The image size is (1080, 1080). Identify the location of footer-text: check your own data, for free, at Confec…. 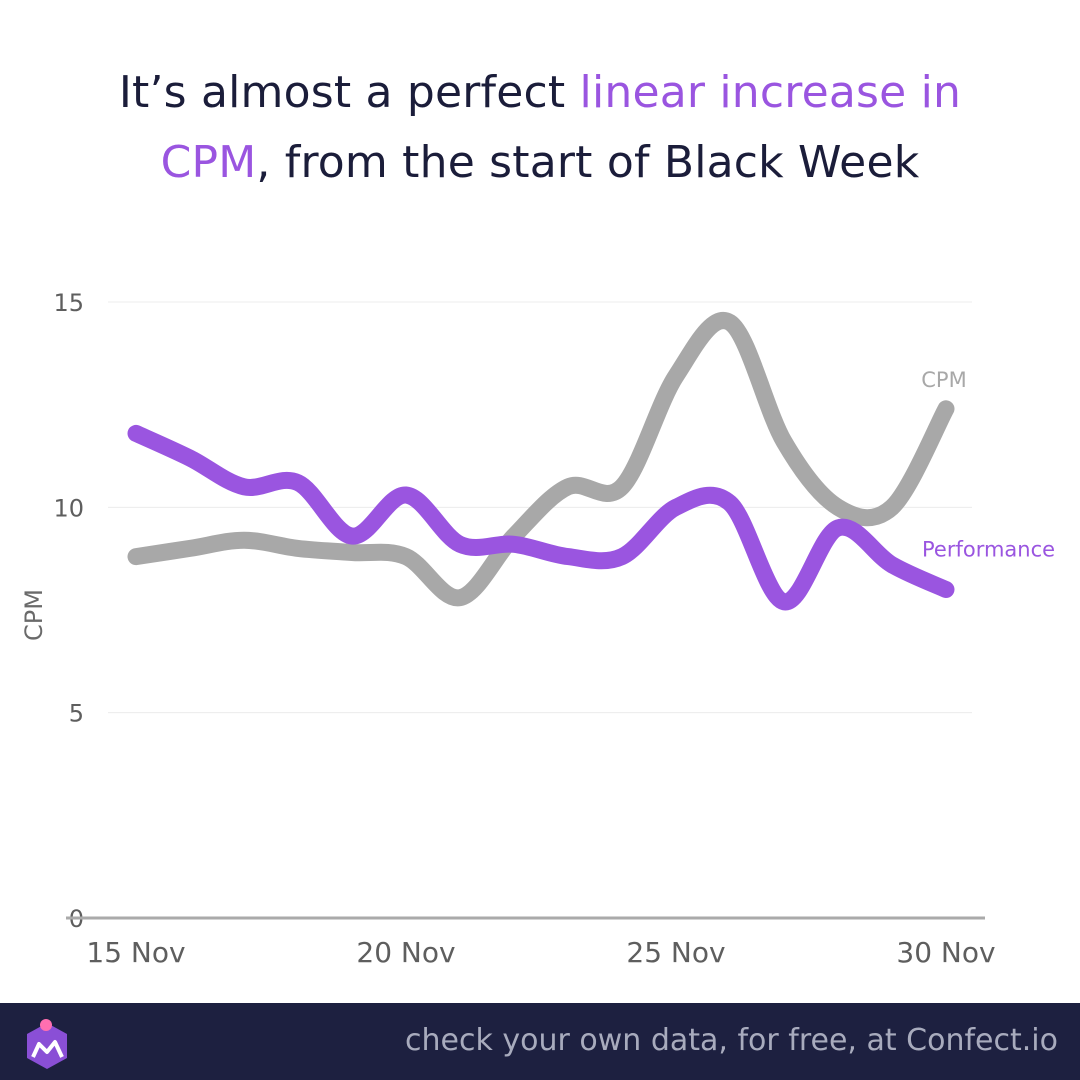
(731, 1040).